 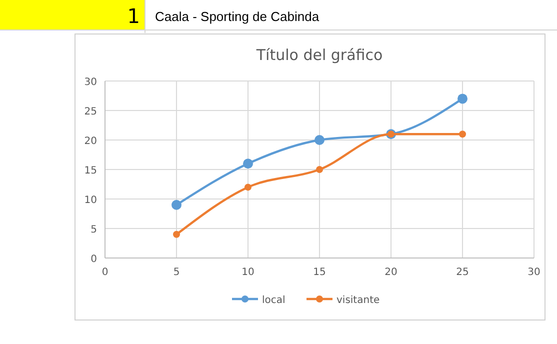 What do you see at coordinates (93, 259) in the screenshot?
I see `y-tick-label: 0` at bounding box center [93, 259].